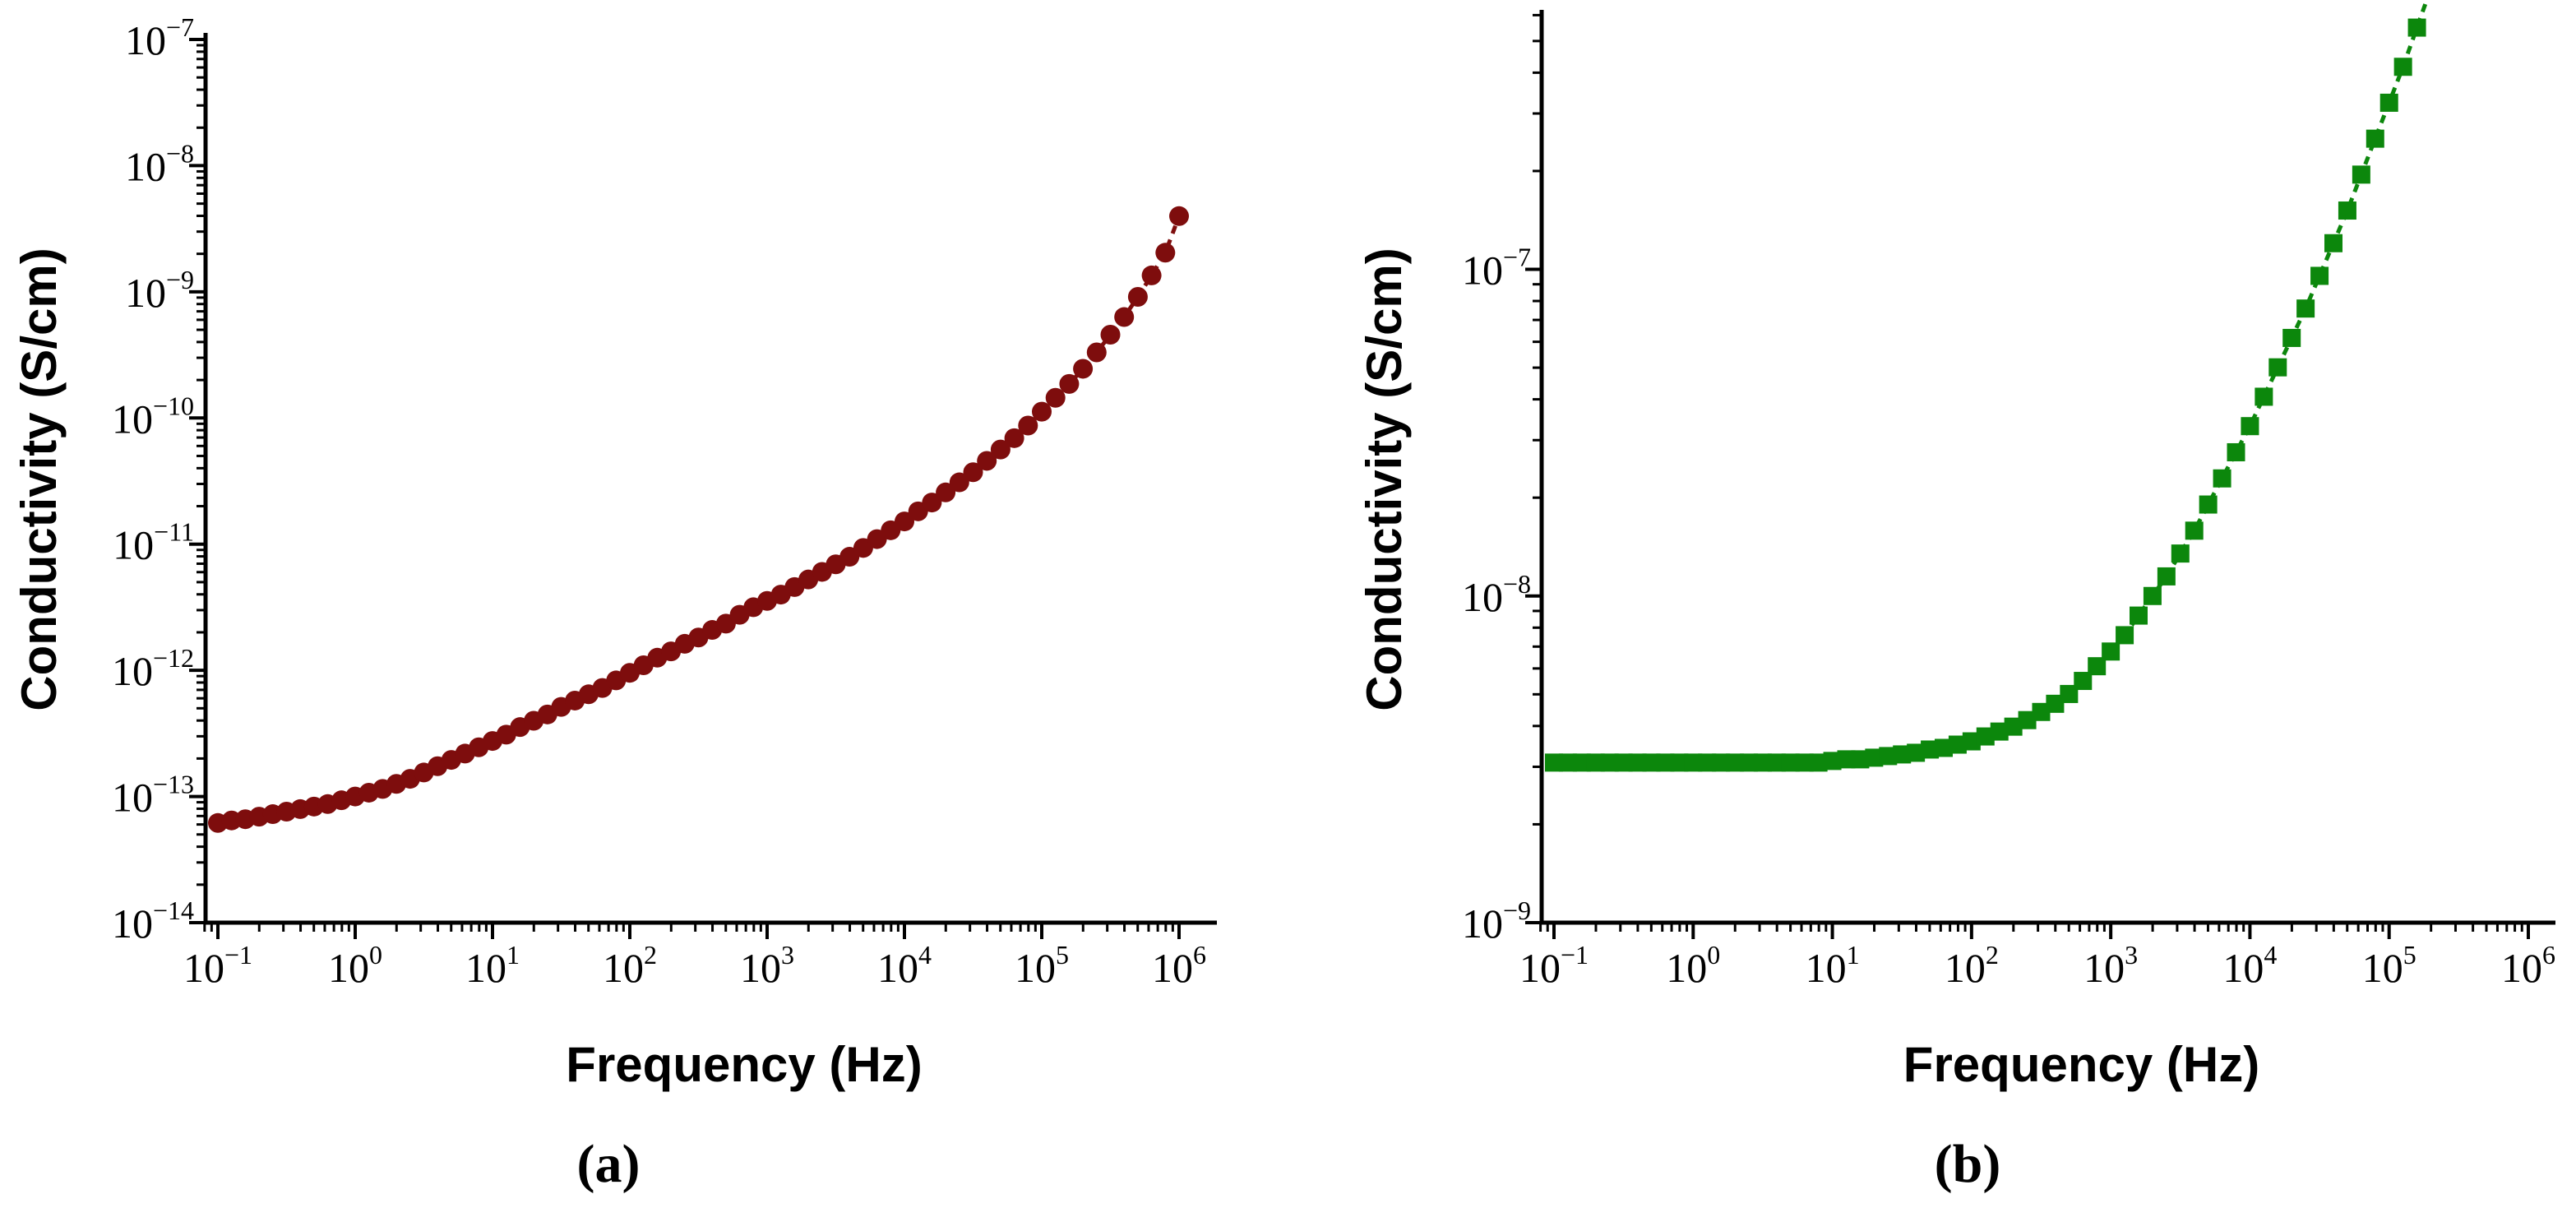  I want to click on y-tick-exponent: −14, so click(173, 911).